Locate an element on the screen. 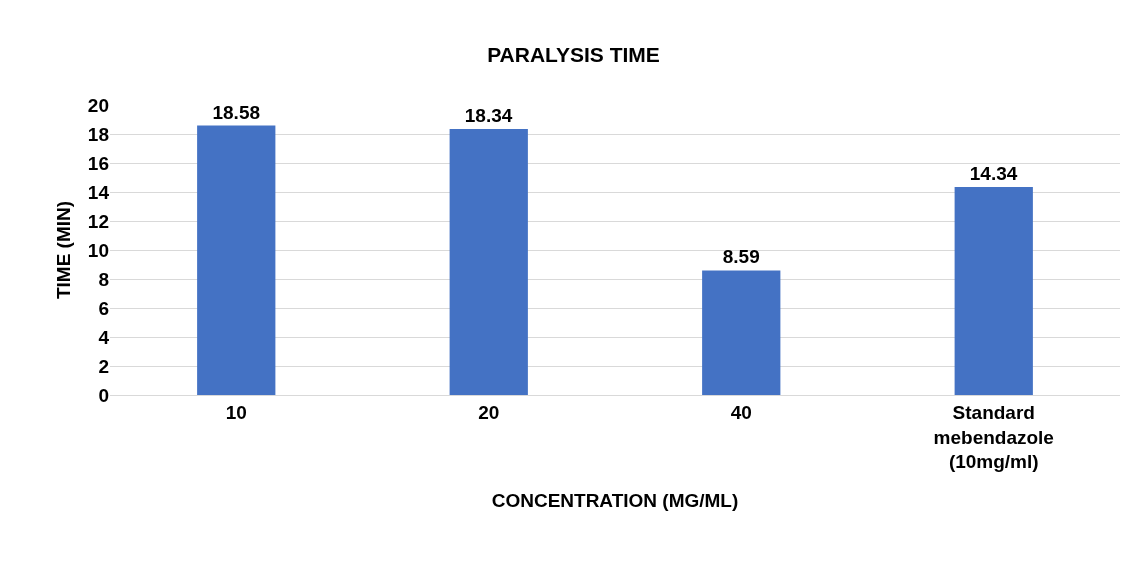  data-label: 8.59 is located at coordinates (741, 257).